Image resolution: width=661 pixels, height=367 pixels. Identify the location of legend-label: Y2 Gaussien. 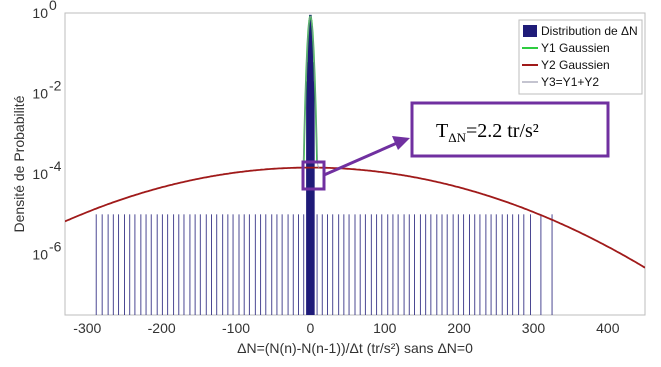
(575, 65).